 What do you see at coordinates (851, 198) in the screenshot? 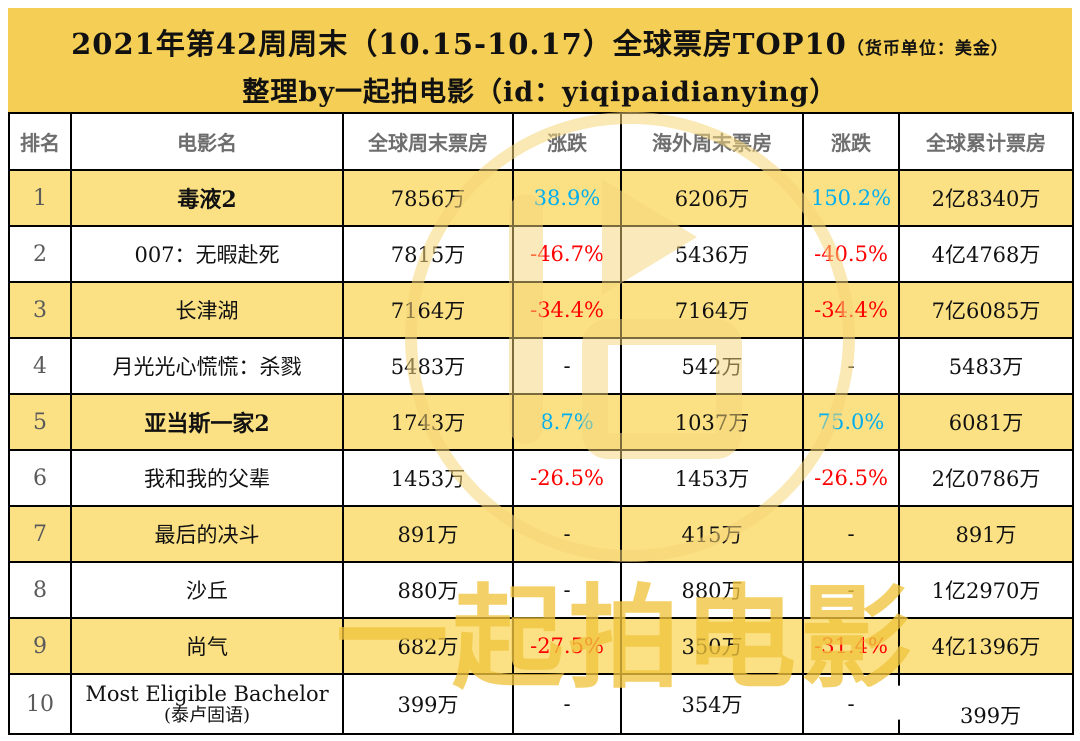
I see `change-overseas-cell: 150.2%` at bounding box center [851, 198].